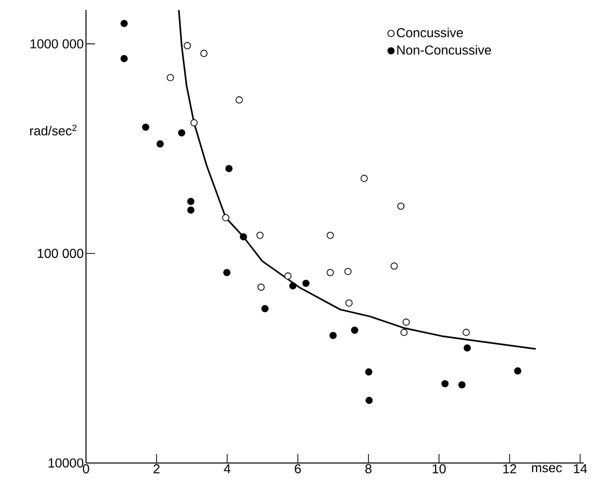 This screenshot has height=488, width=591. What do you see at coordinates (444, 50) in the screenshot?
I see `legend-label: Non-Concussive` at bounding box center [444, 50].